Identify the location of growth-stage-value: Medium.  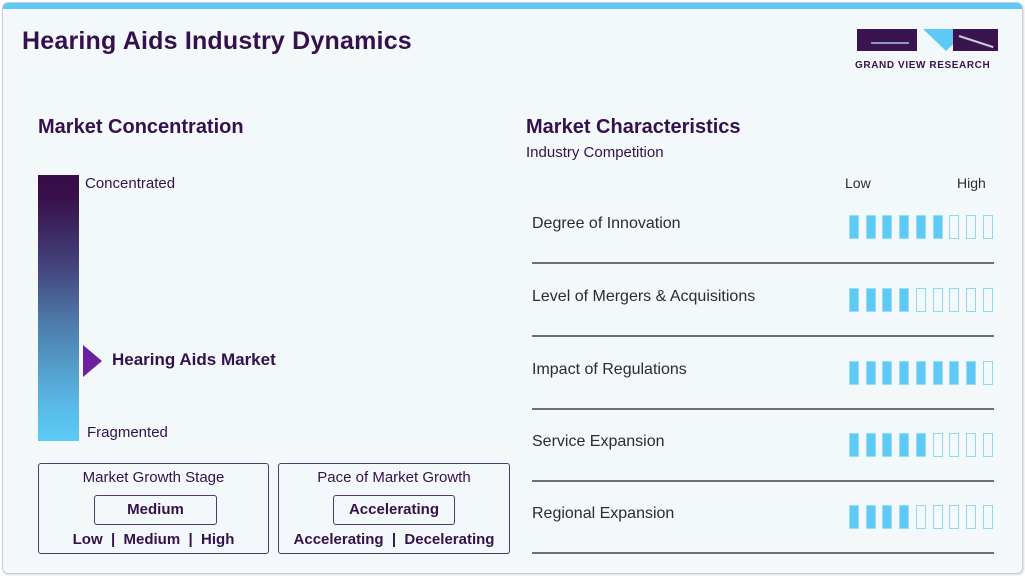
(155, 510).